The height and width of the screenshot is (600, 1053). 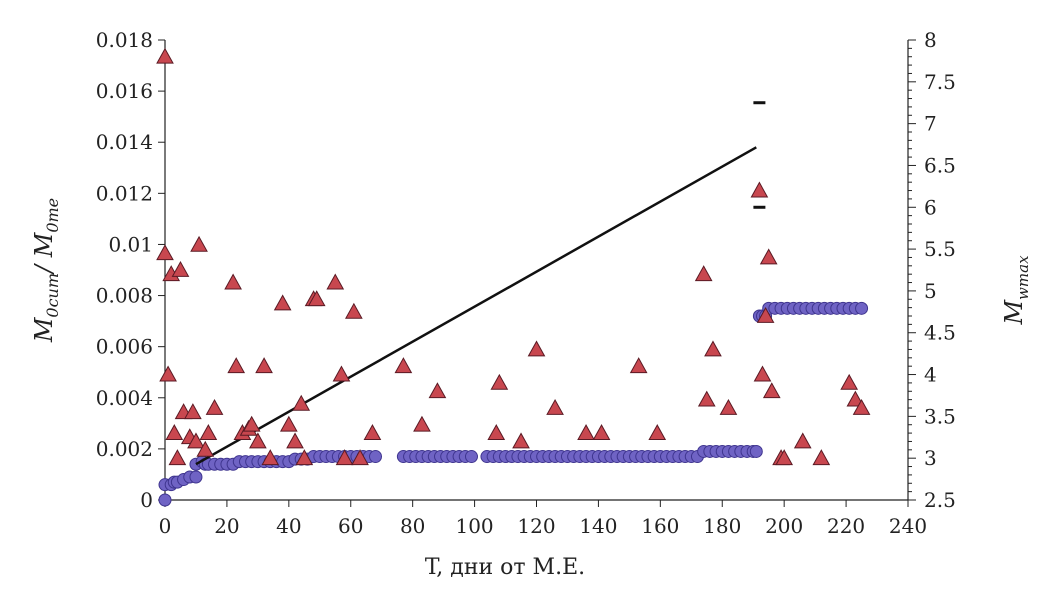 I want to click on x-tick-label: 240, so click(x=908, y=526).